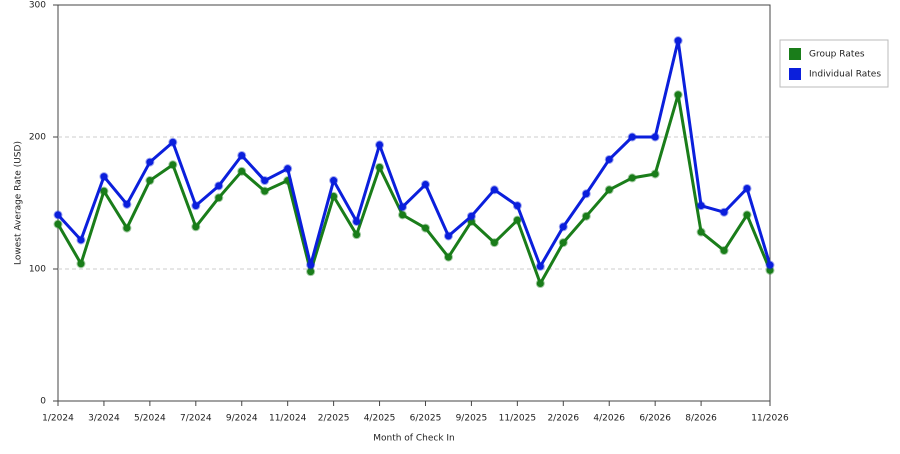 The width and height of the screenshot is (900, 454). What do you see at coordinates (701, 419) in the screenshot?
I see `x-tick-label: 8/2026` at bounding box center [701, 419].